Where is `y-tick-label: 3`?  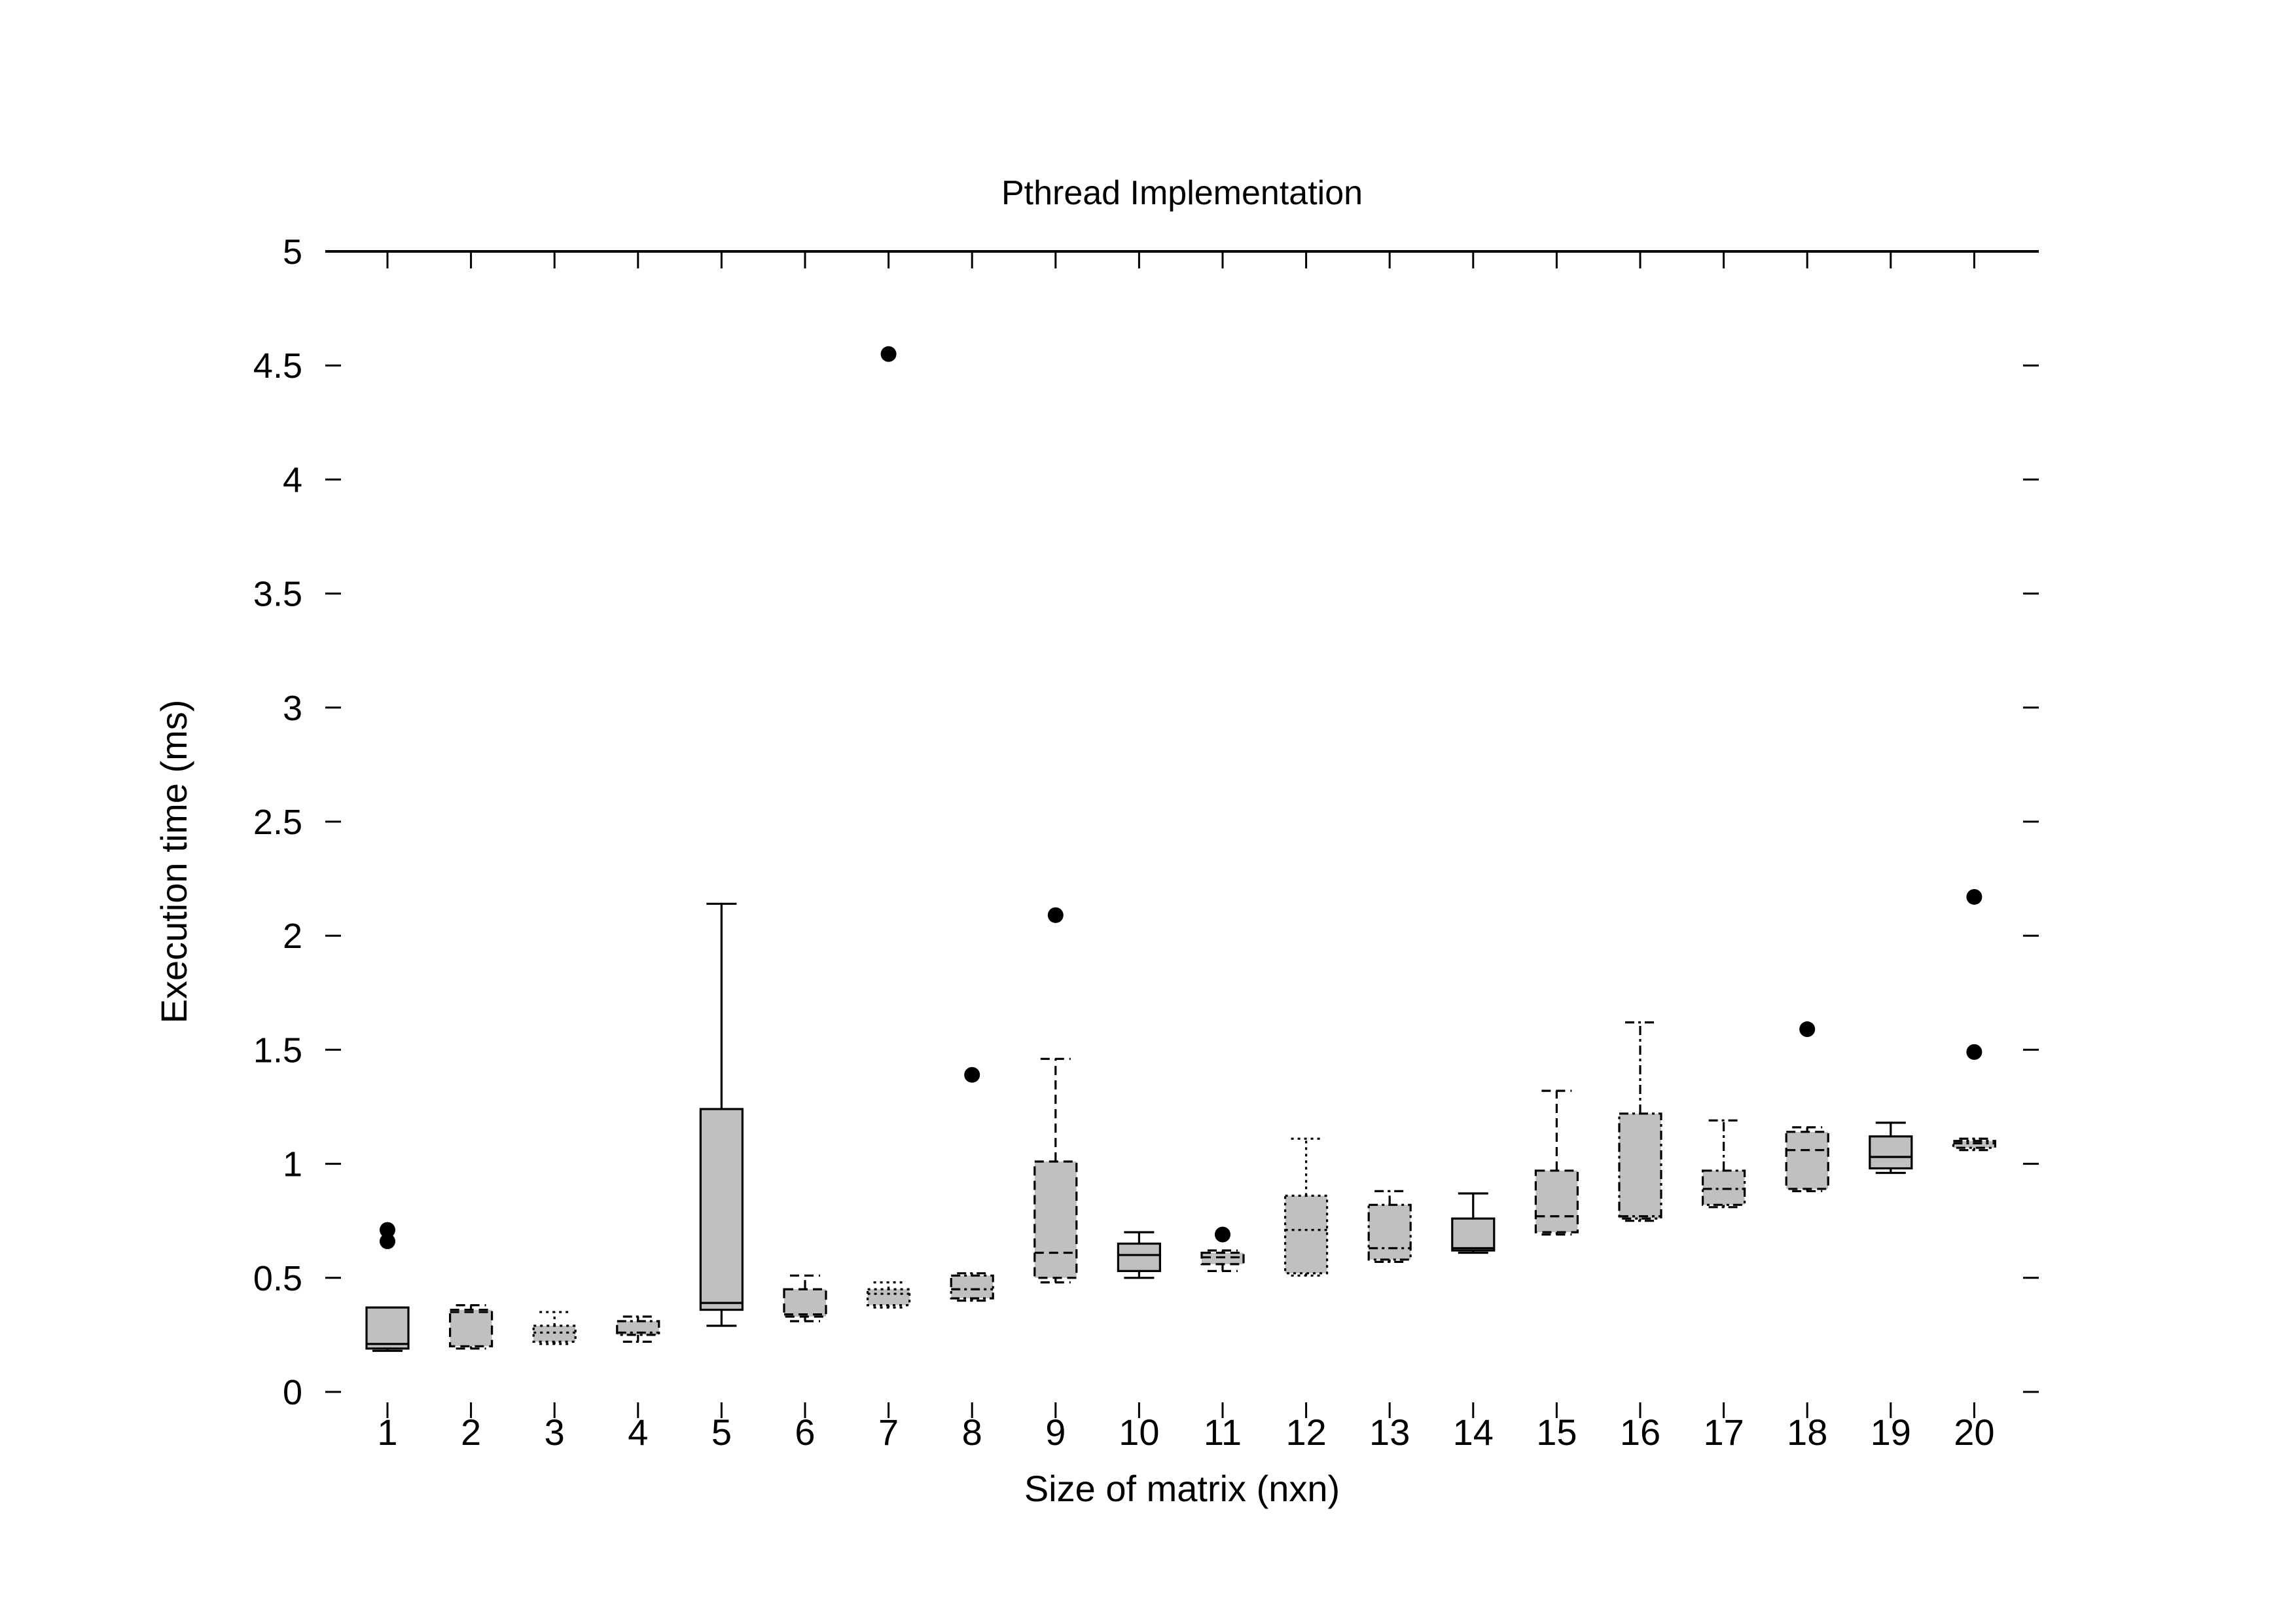 y-tick-label: 3 is located at coordinates (292, 708).